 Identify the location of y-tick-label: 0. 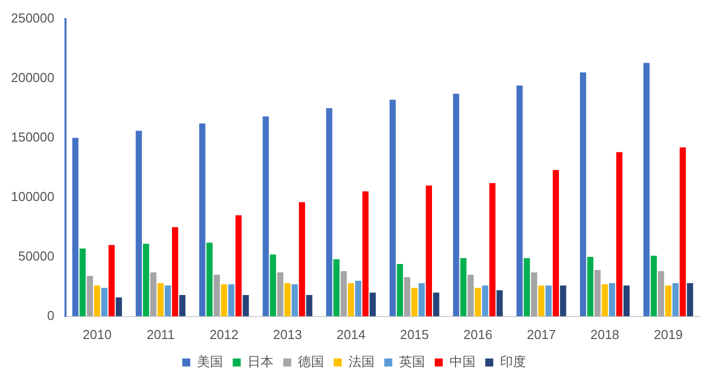
(50, 315).